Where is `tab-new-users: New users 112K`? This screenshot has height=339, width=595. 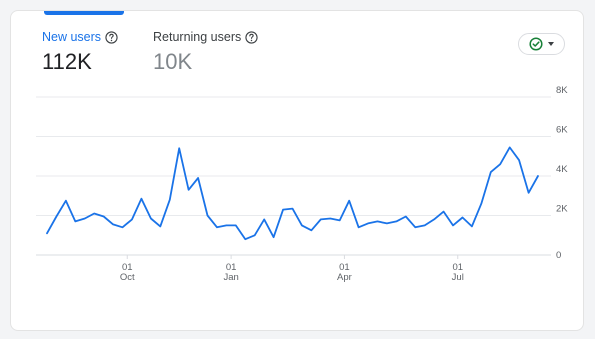
tab-new-users: New users 112K is located at coordinates (80, 52).